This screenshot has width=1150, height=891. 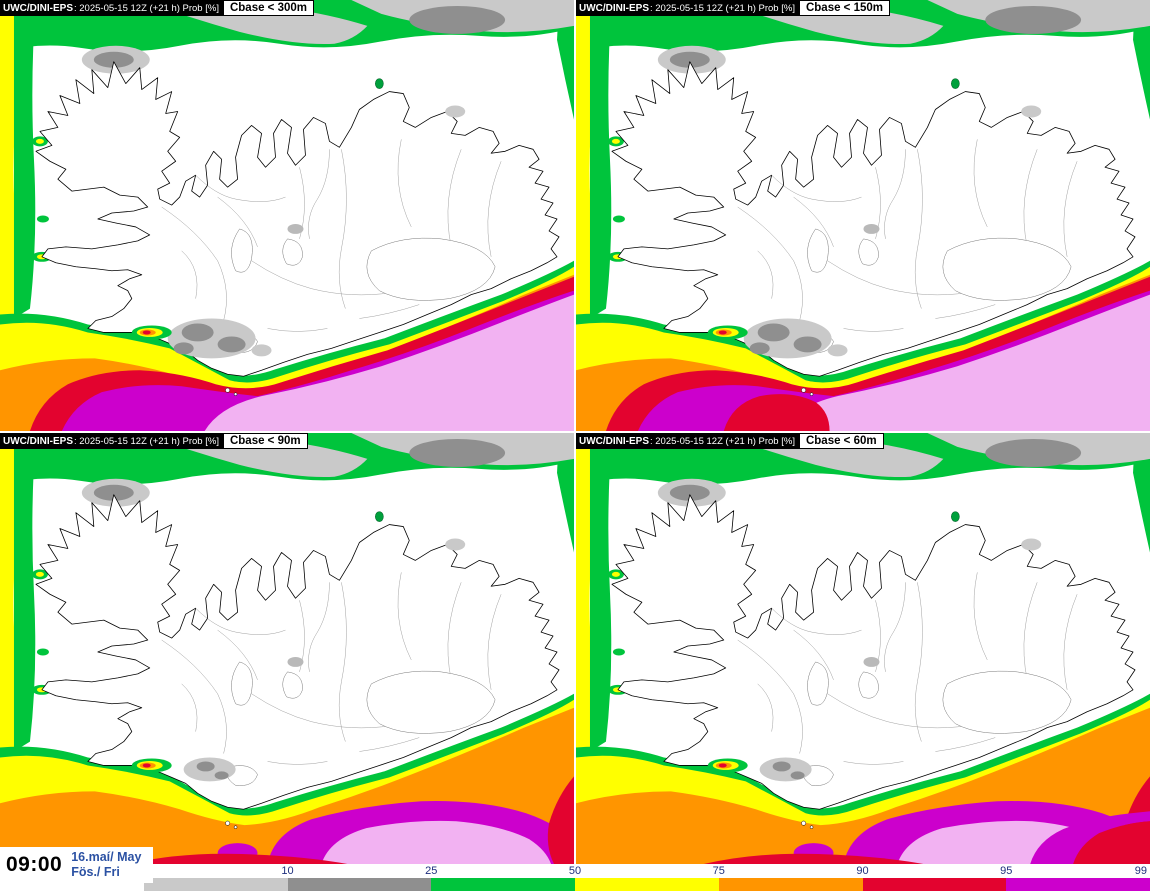 I want to click on colorbar, so click(x=575, y=884).